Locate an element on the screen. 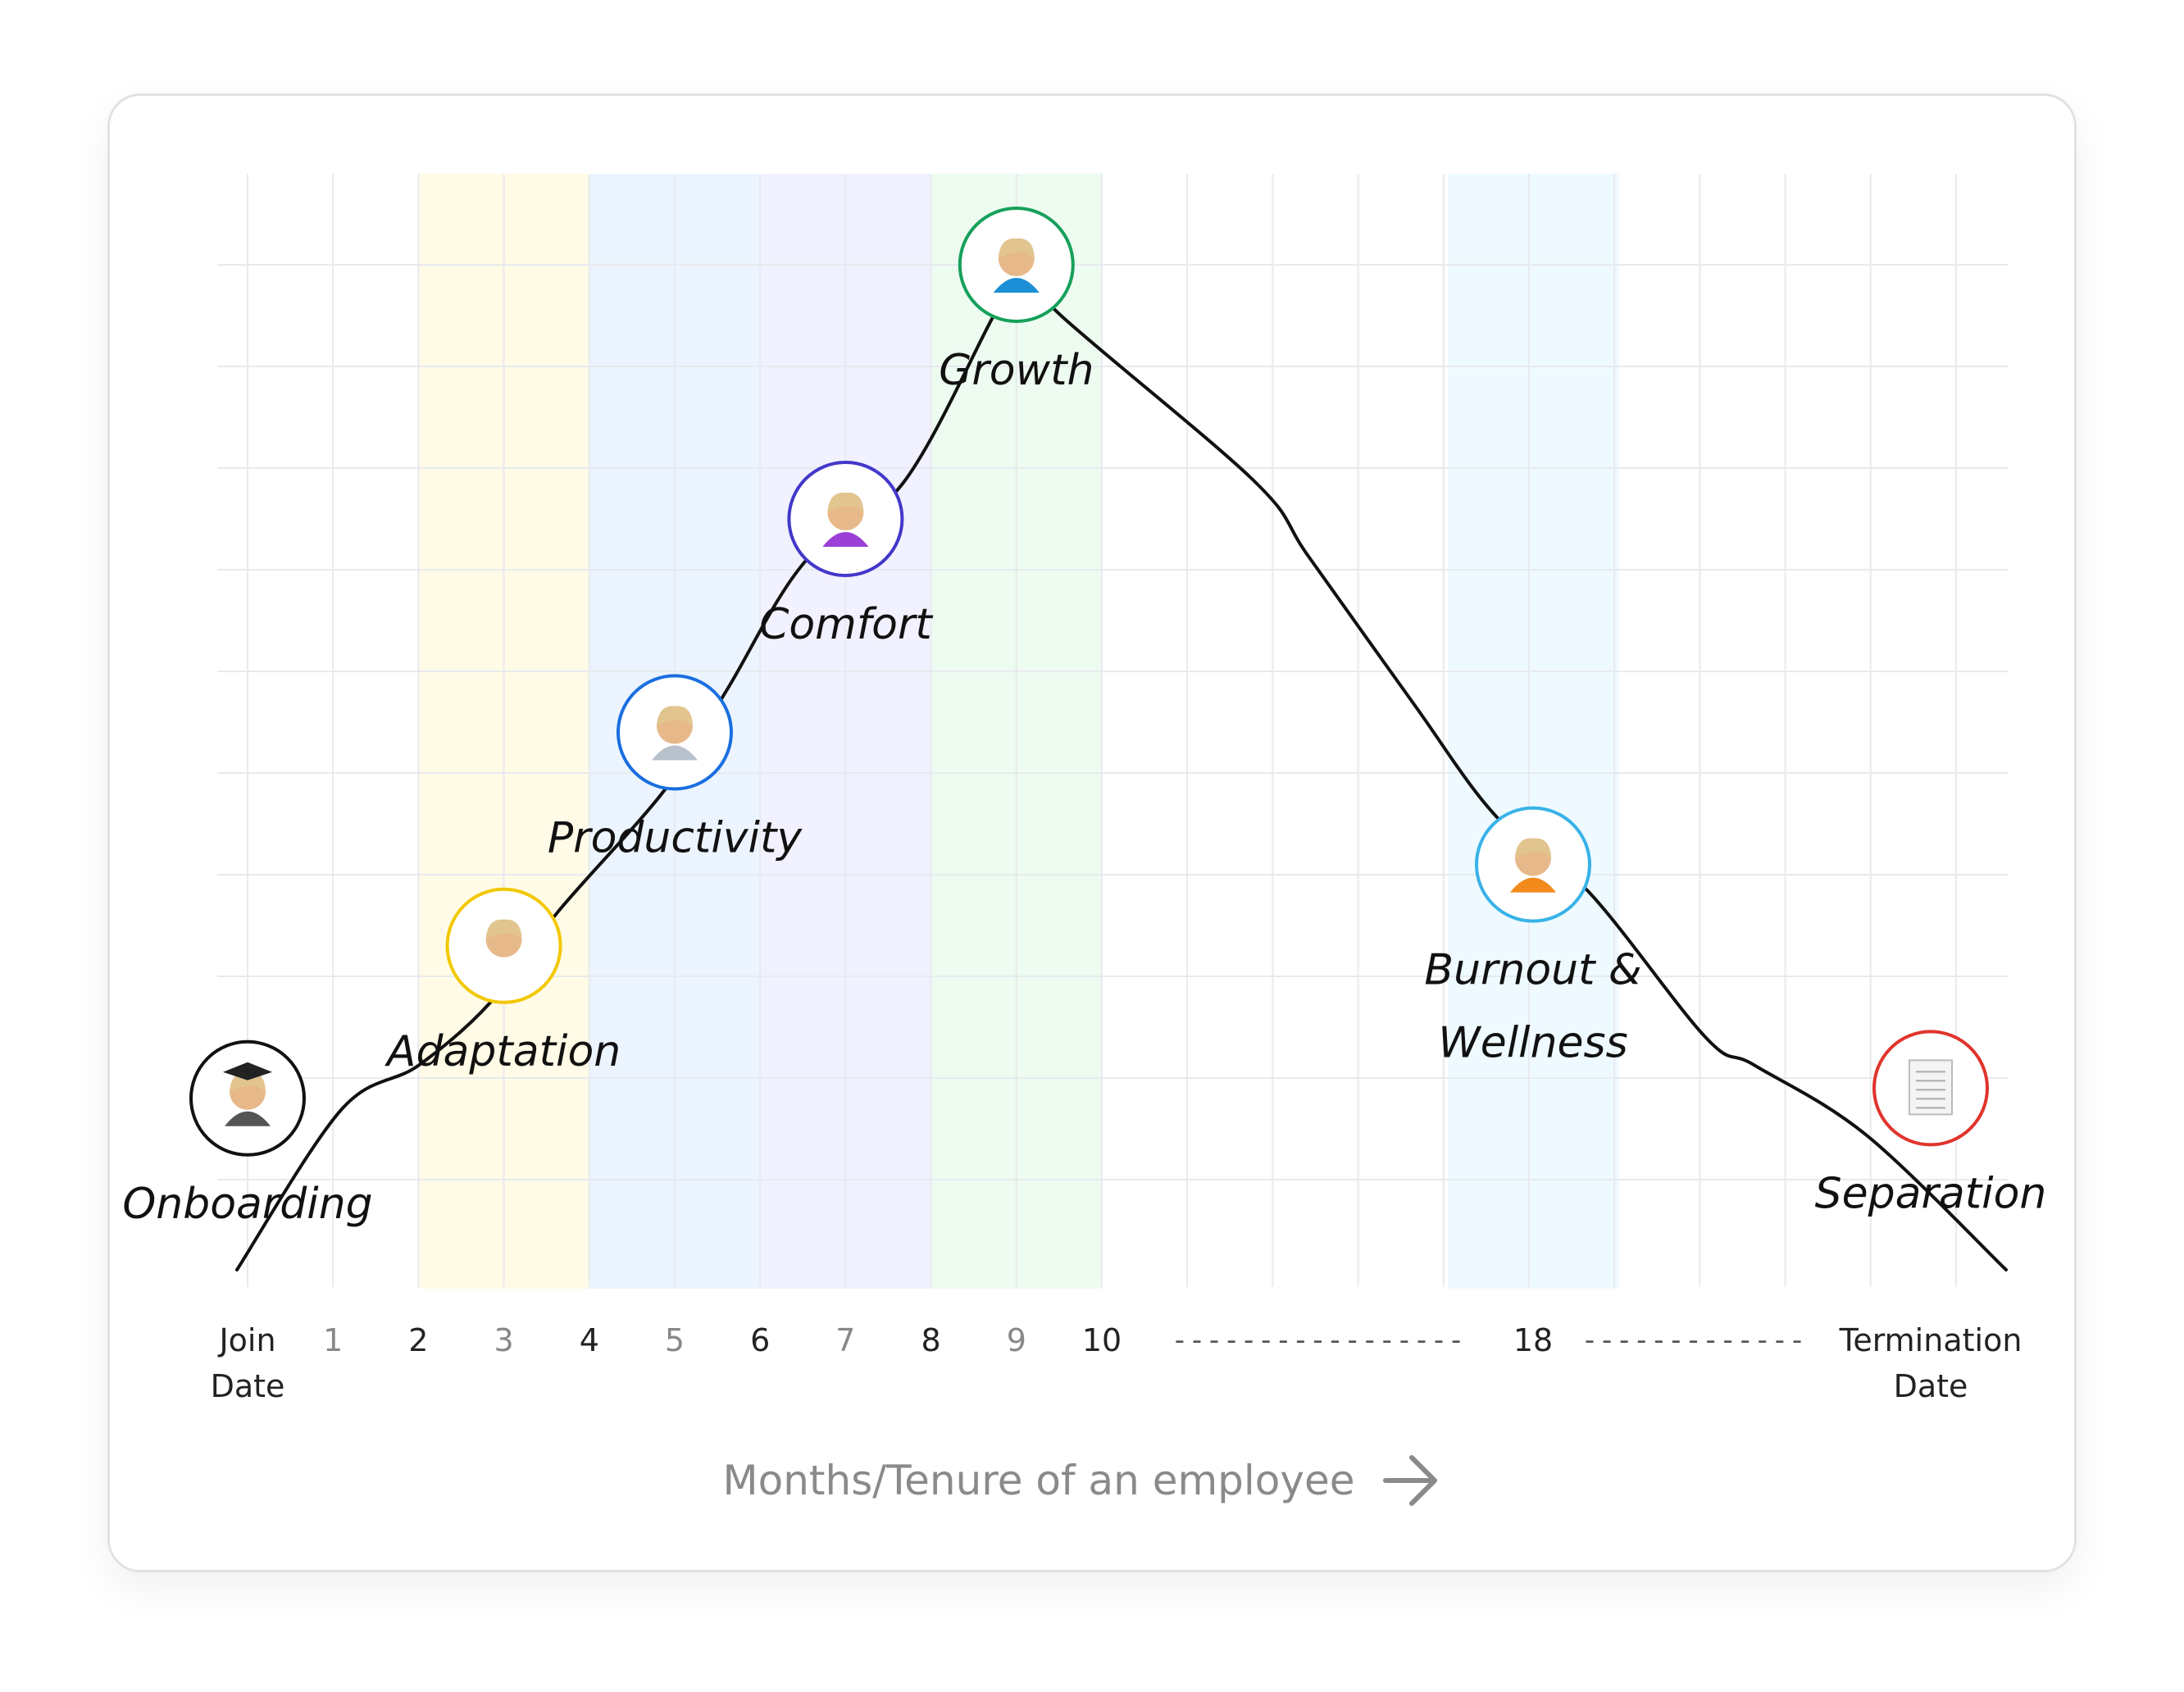 This screenshot has height=1692, width=2184. stage-label-line2: Wellness is located at coordinates (1532, 1043).